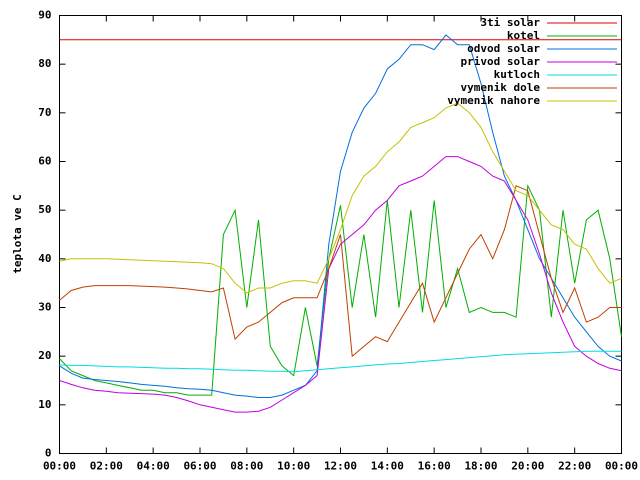 This screenshot has width=640, height=480. I want to click on y-tick-label: 50, so click(44, 209).